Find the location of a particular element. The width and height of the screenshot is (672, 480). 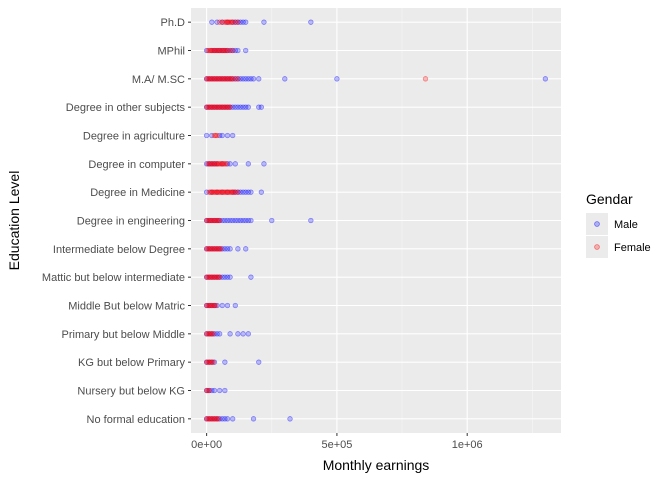

y-tick-label: Middle But below Matric is located at coordinates (126, 307).